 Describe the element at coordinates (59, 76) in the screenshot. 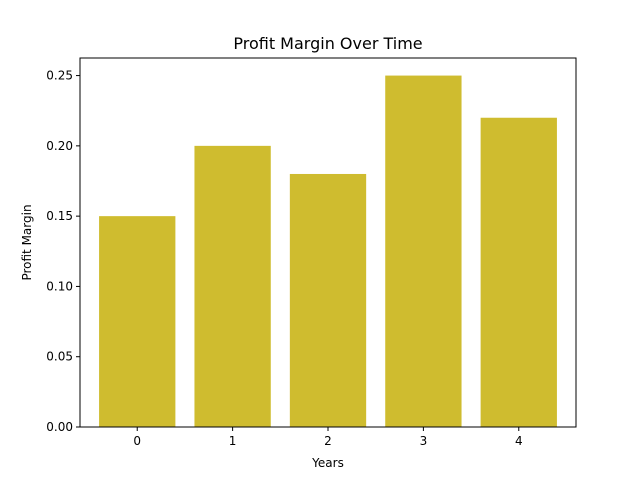

I see `y-tick-label: 0.25` at that location.